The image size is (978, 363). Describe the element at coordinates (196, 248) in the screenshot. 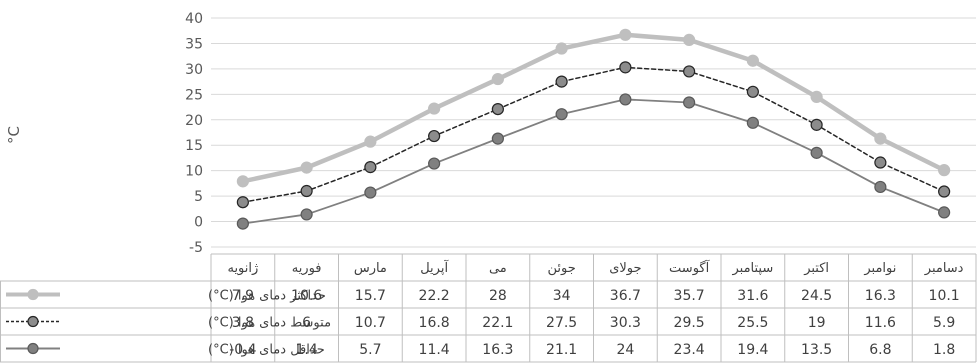

I see `y-tick-label: -5` at that location.